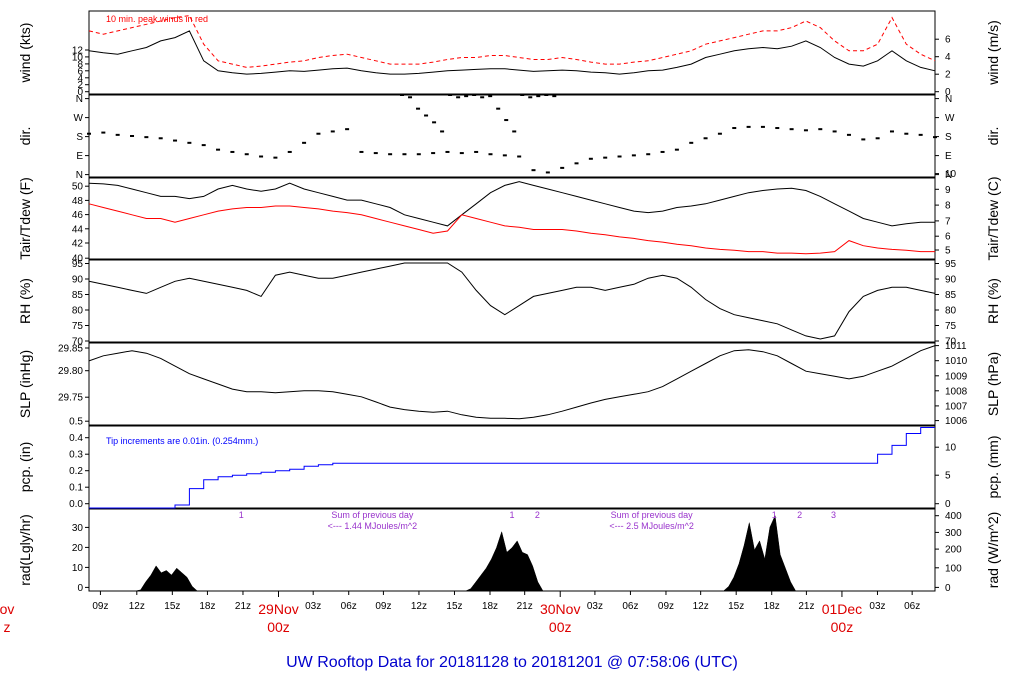  What do you see at coordinates (78, 229) in the screenshot?
I see `y-tick-label: 44` at bounding box center [78, 229].